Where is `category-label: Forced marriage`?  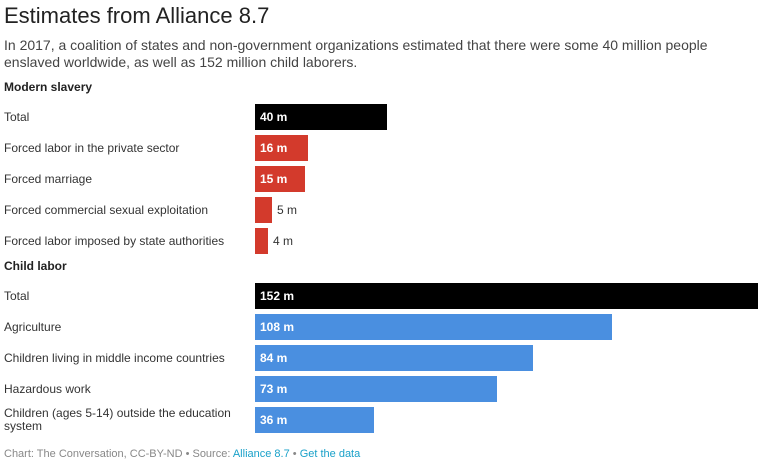 category-label: Forced marriage is located at coordinates (48, 178).